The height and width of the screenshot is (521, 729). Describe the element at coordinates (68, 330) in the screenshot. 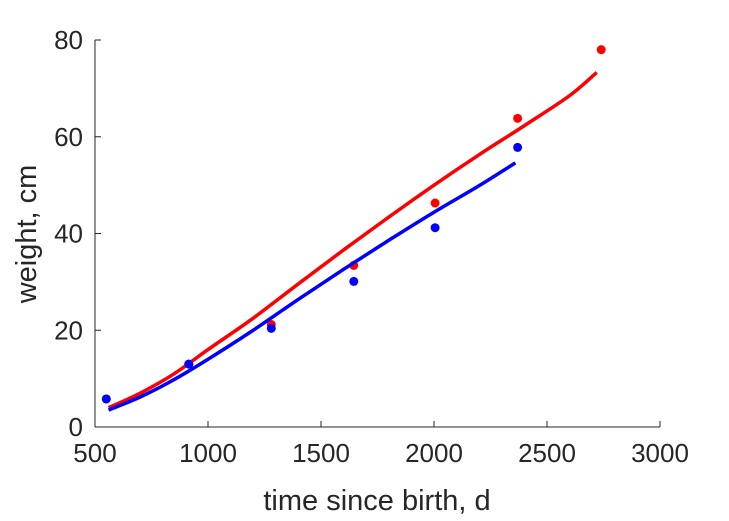

I see `y-tick-label: 20` at that location.